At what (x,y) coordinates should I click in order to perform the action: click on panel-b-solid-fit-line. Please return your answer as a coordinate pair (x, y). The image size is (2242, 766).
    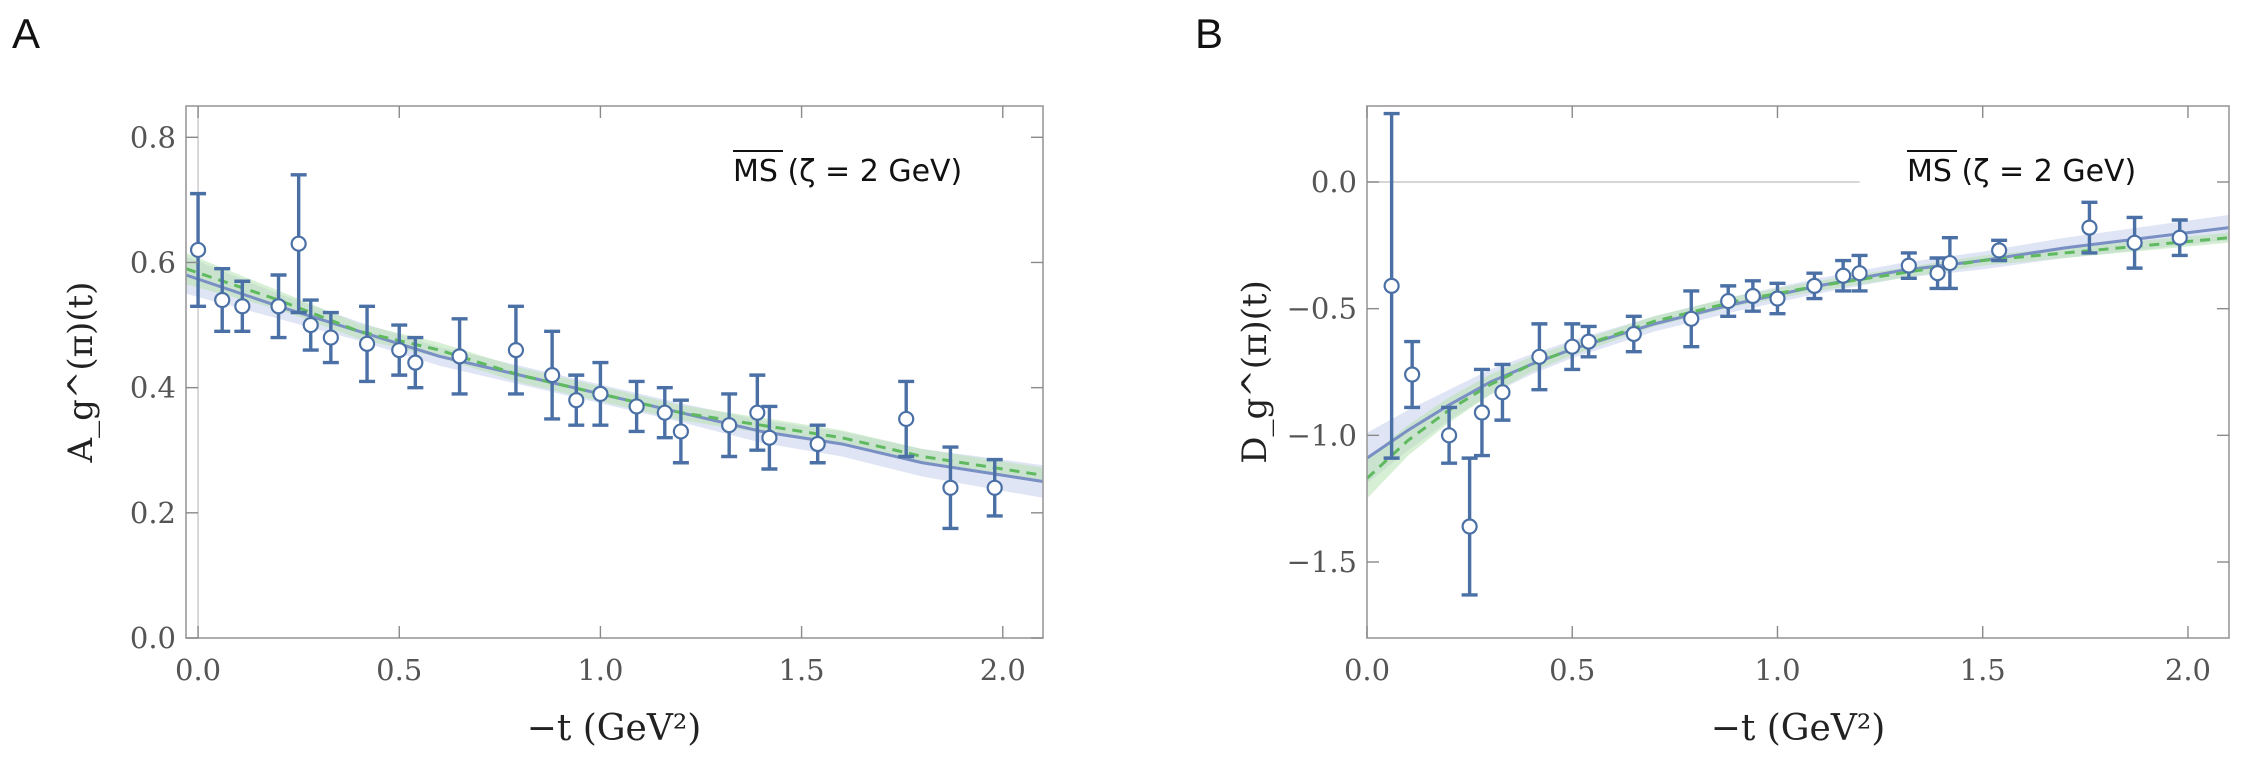
    Looking at the image, I should click on (1798, 343).